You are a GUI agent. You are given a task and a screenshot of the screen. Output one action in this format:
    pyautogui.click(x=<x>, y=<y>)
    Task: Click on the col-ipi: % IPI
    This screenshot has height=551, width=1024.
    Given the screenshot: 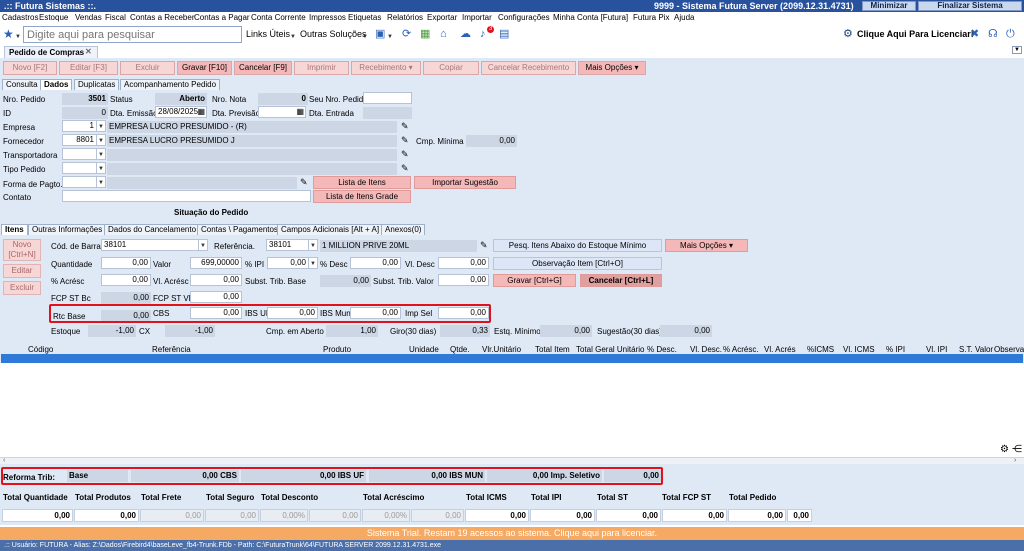 What is the action you would take?
    pyautogui.click(x=896, y=349)
    